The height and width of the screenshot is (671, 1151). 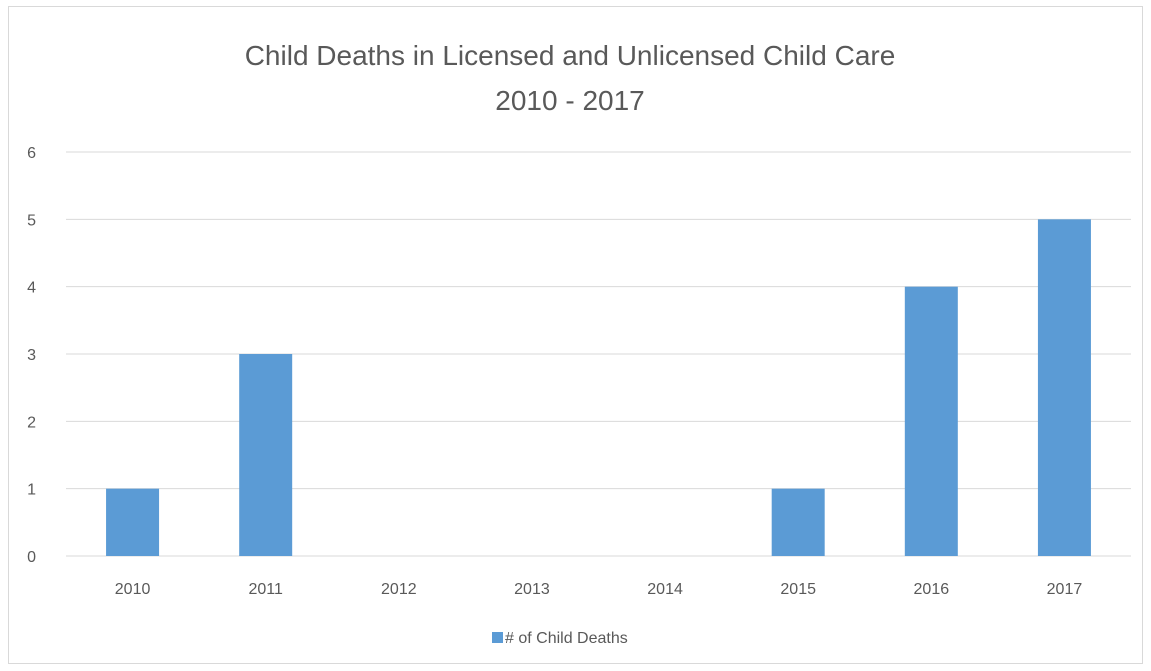 What do you see at coordinates (931, 421) in the screenshot?
I see `bar-2016` at bounding box center [931, 421].